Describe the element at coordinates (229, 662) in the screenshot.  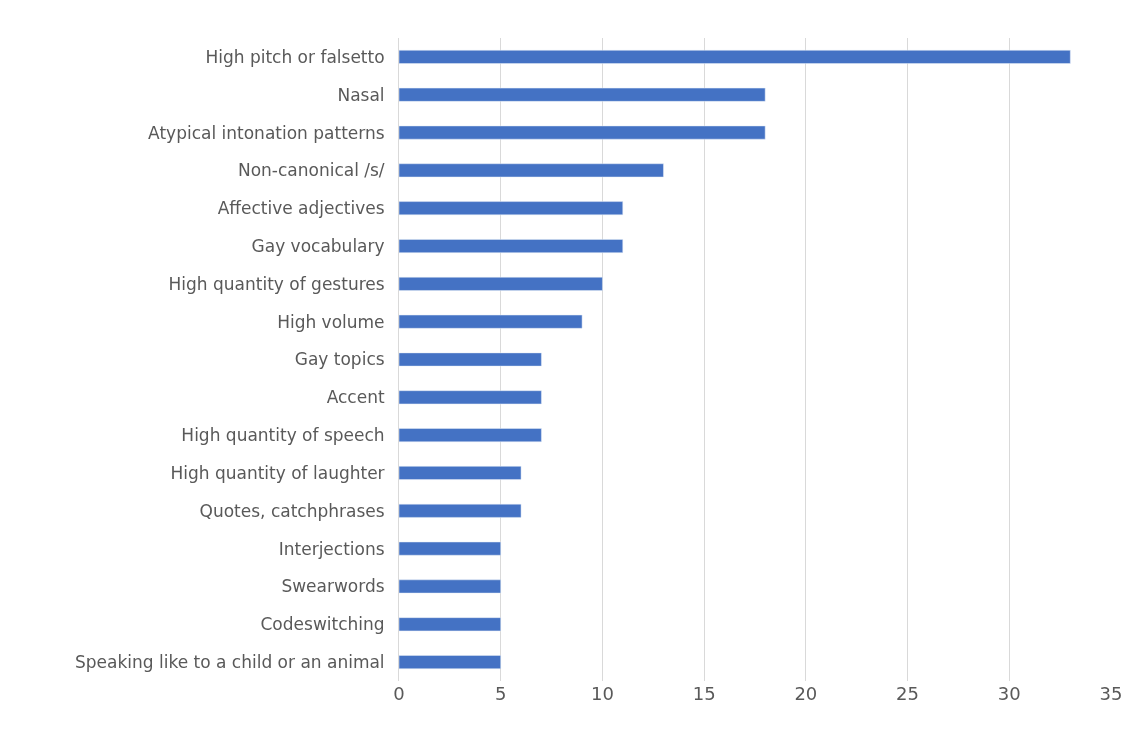
I see `y-tick-label: Speaking like to a child or an animal` at that location.